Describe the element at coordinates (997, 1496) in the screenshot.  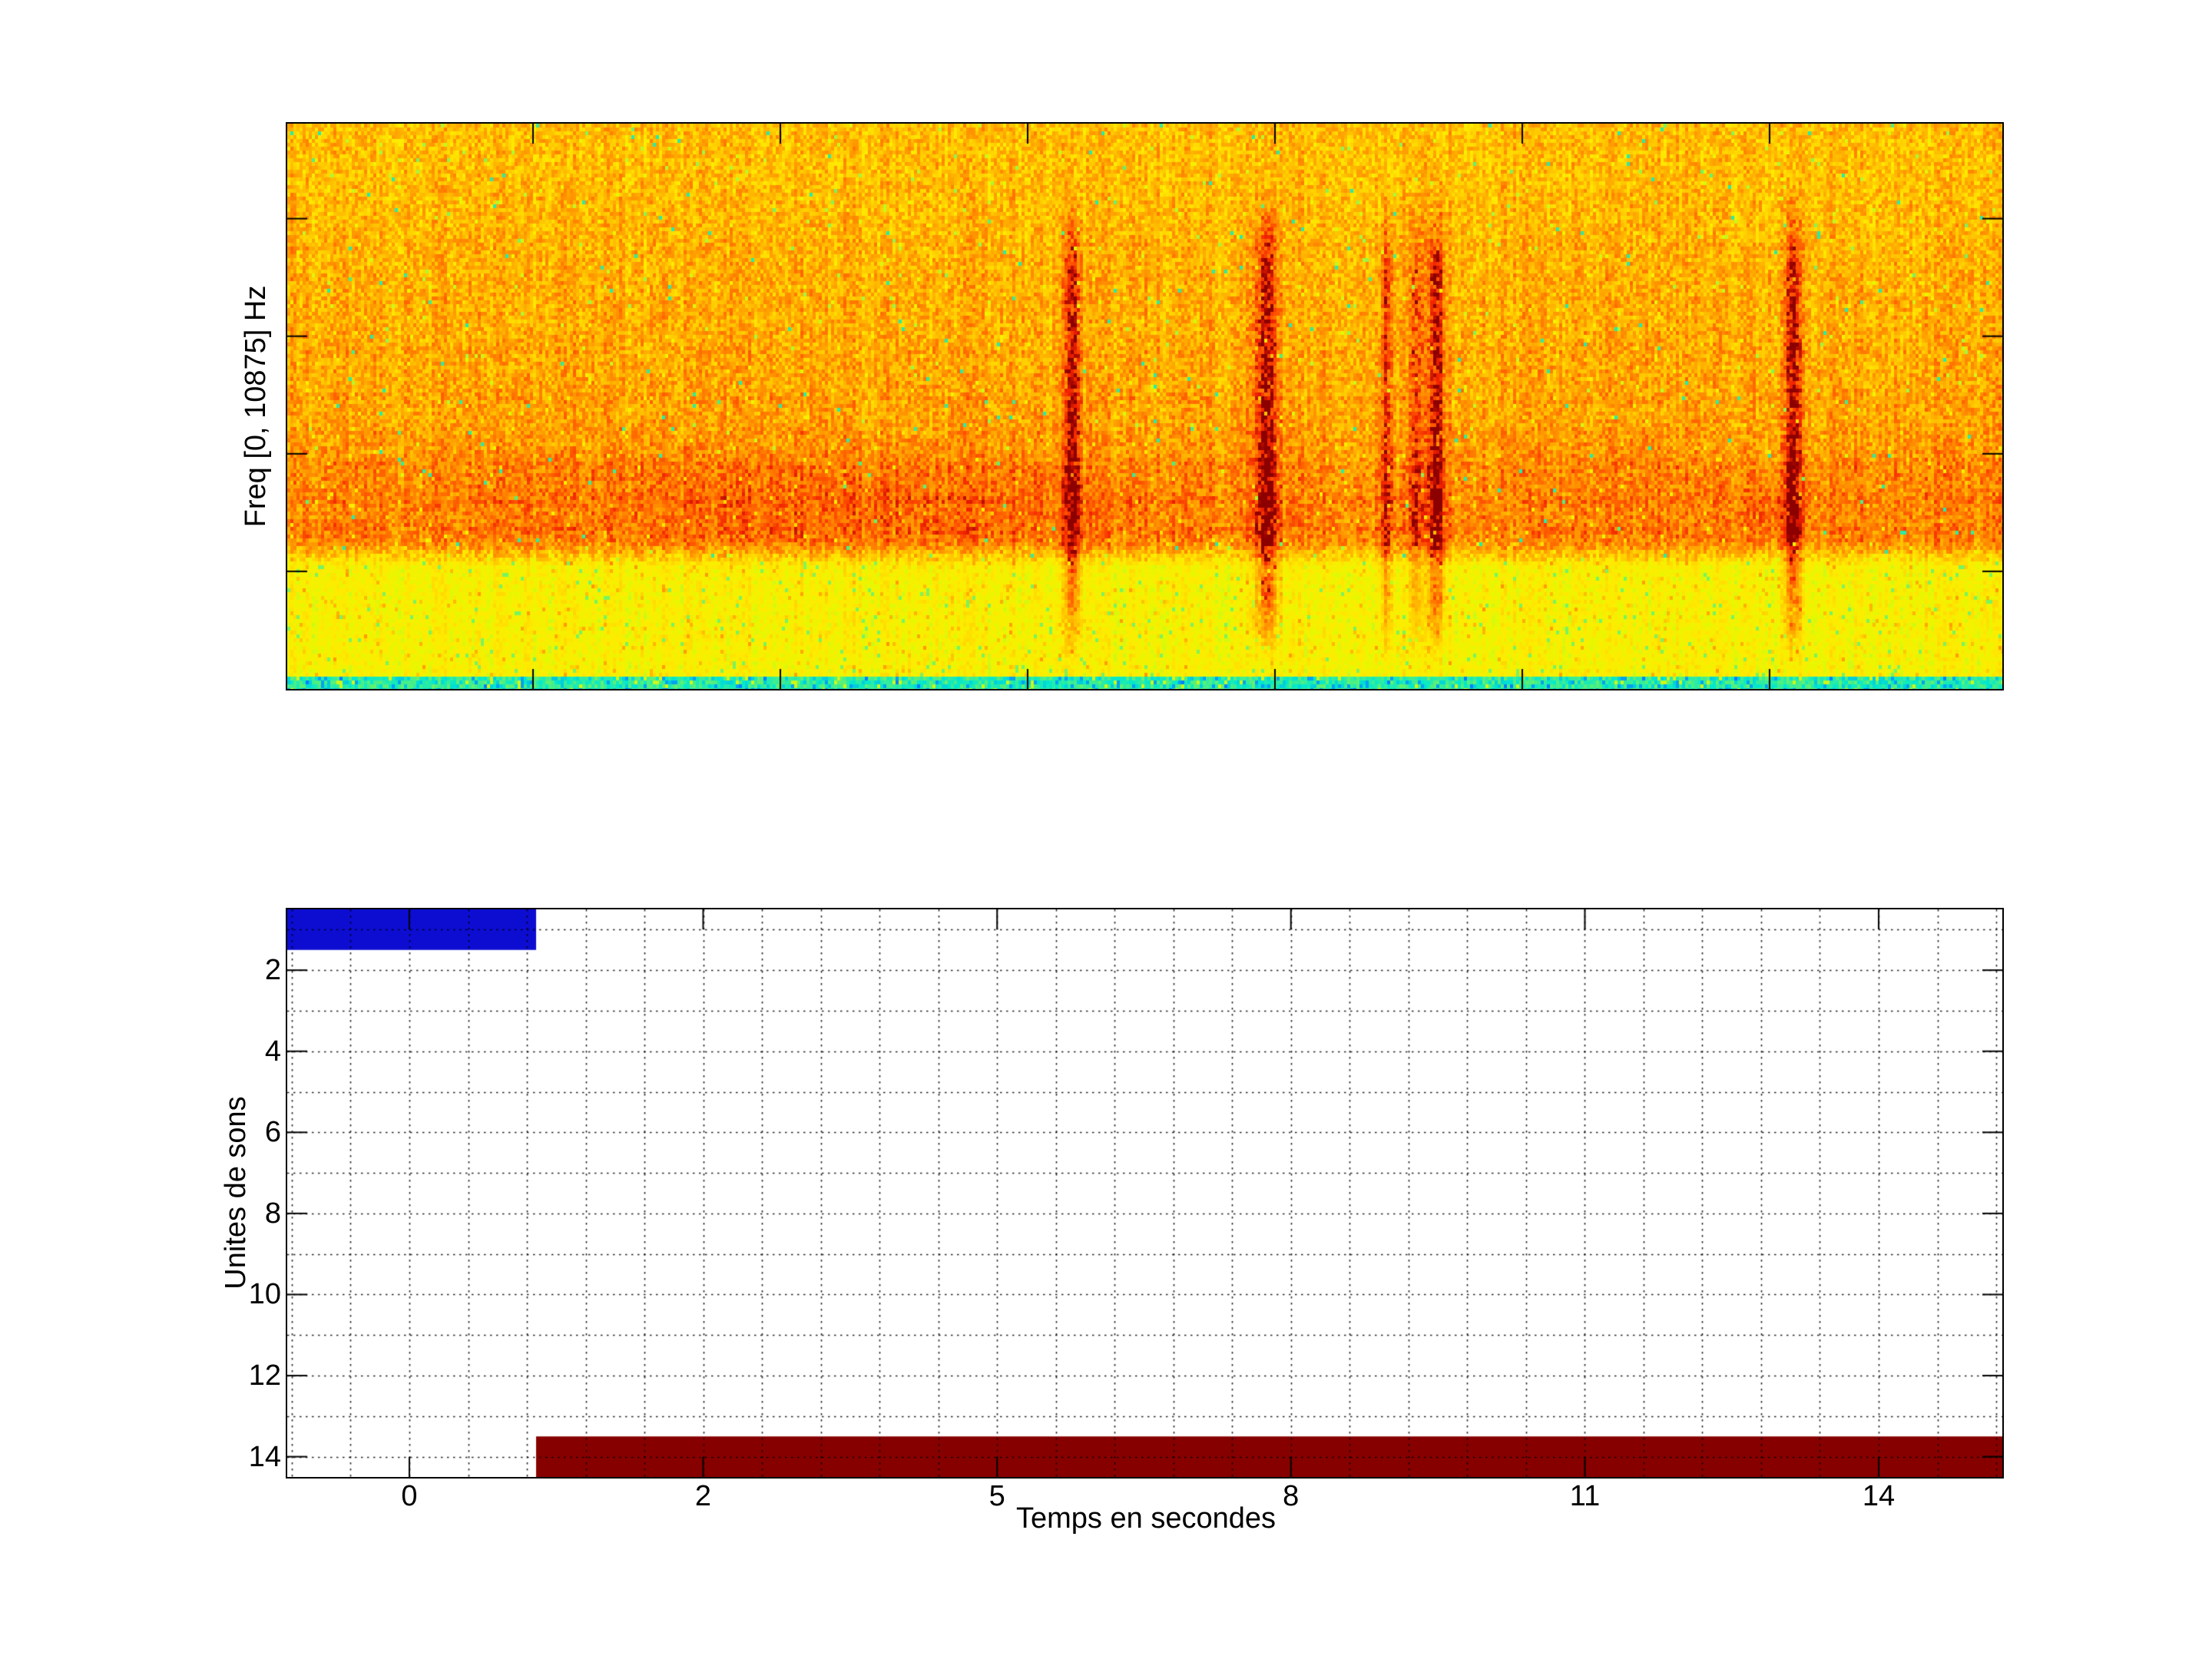
I see `x-tick-label: 5` at that location.